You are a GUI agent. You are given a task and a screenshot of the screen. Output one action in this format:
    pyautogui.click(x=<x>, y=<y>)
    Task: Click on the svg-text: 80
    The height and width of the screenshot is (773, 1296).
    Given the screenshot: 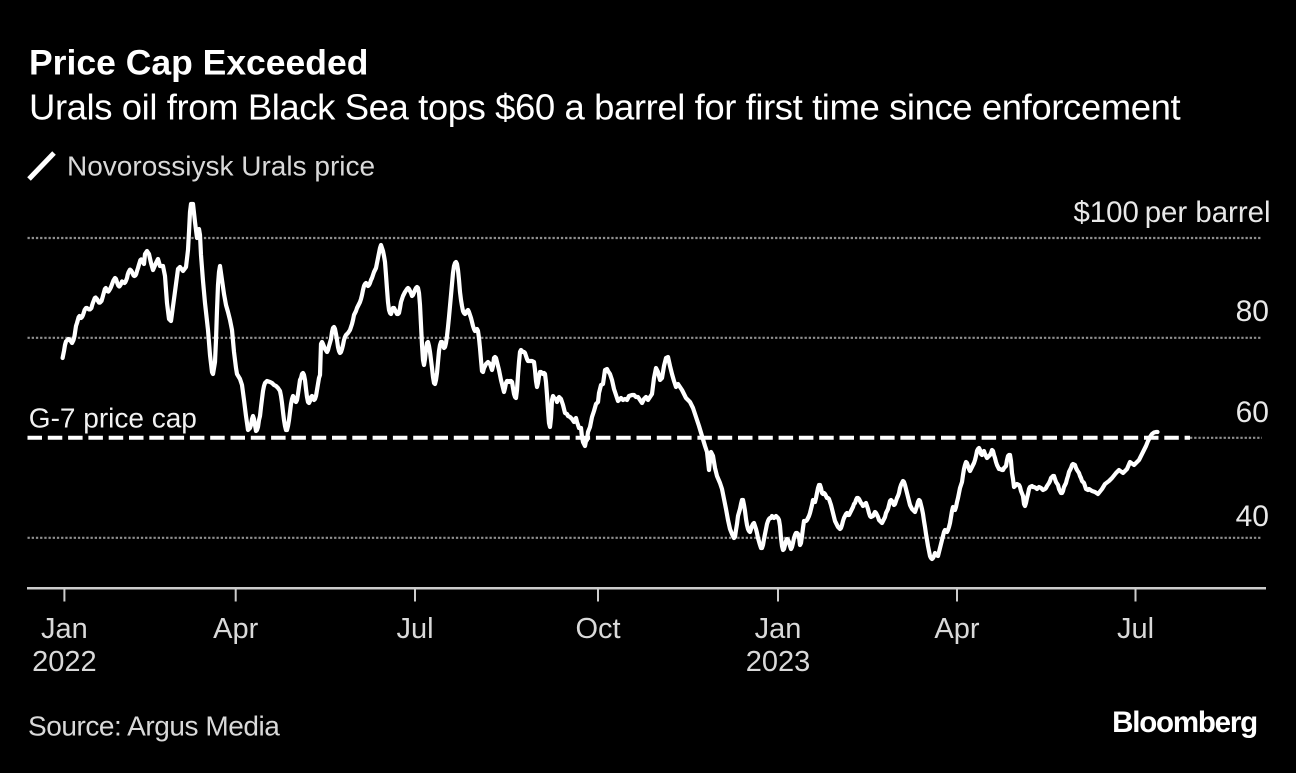 What is the action you would take?
    pyautogui.click(x=1252, y=311)
    